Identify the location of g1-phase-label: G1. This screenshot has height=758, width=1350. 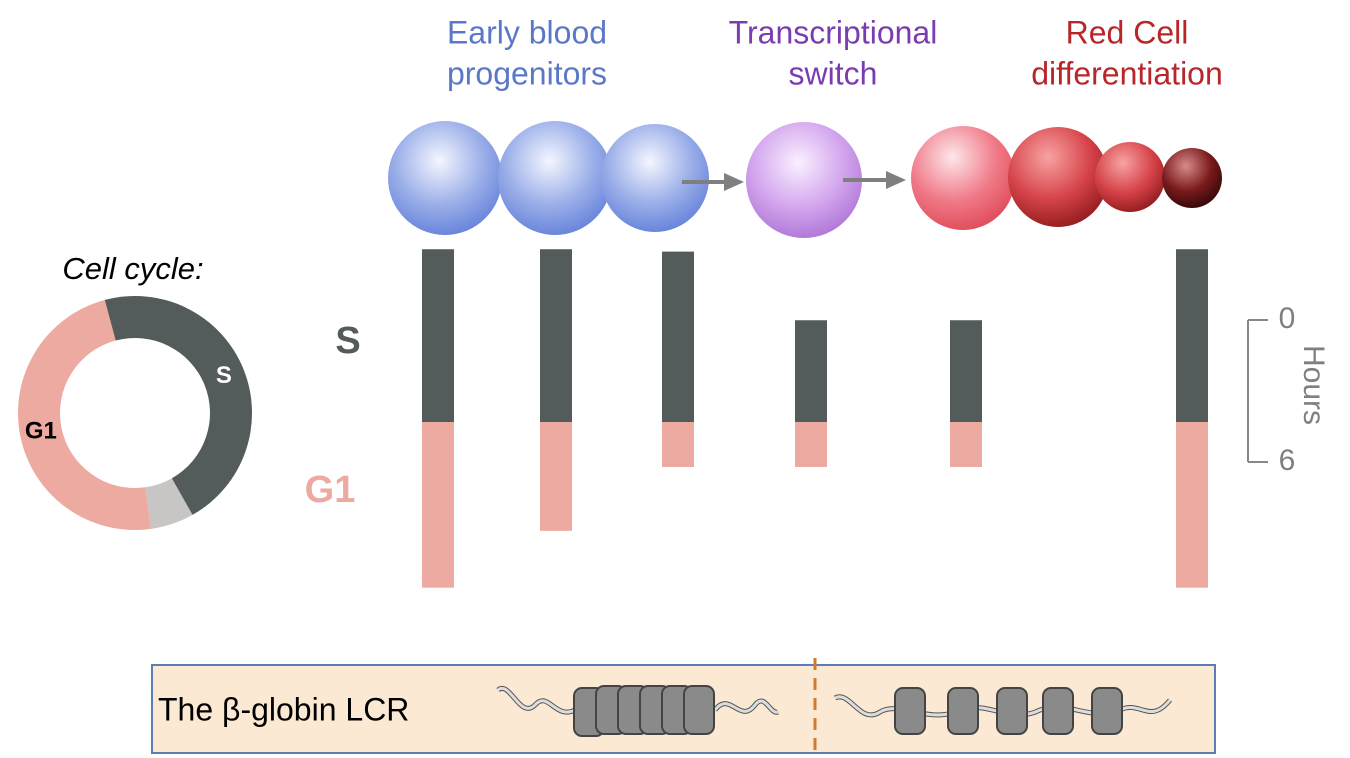
(330, 490).